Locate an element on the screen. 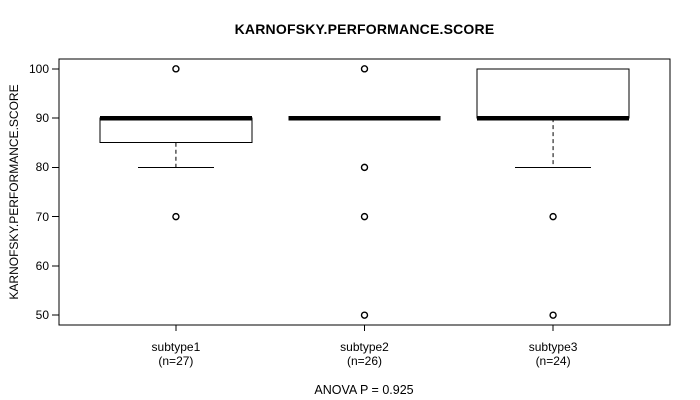  anova-footnote: ANOVA P = 0.925 is located at coordinates (364, 390).